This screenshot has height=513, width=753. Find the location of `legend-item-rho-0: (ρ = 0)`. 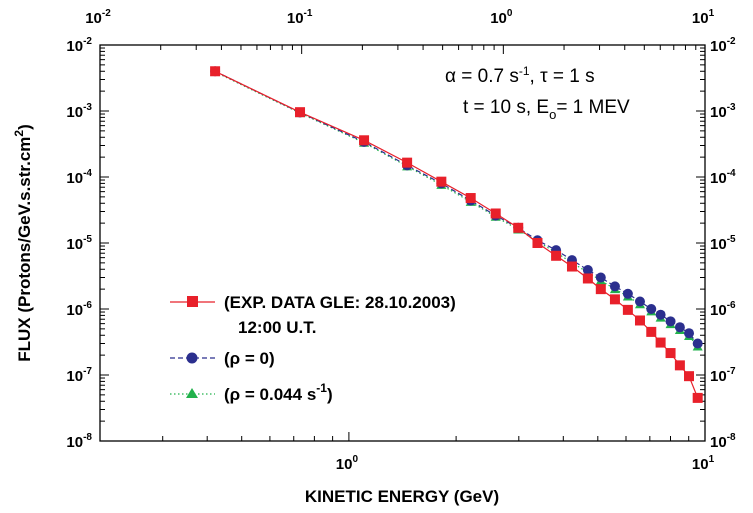

legend-item-rho-0: (ρ = 0) is located at coordinates (222, 358).